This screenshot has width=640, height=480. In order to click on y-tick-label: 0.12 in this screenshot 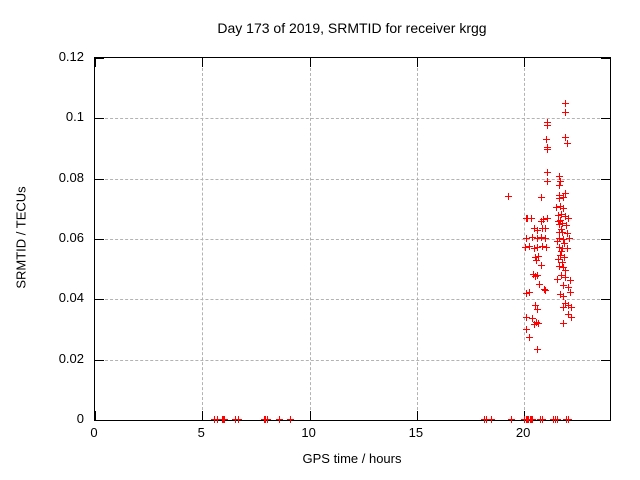, I will do `click(71, 56)`.